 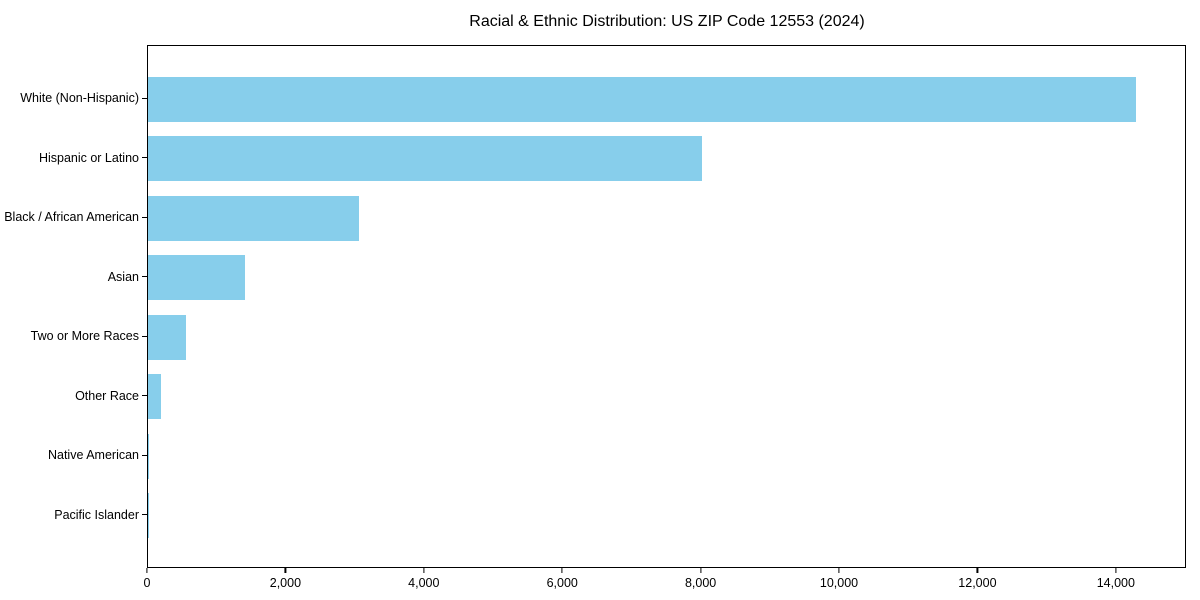 I want to click on x-tick-label: 10,000, so click(x=839, y=583).